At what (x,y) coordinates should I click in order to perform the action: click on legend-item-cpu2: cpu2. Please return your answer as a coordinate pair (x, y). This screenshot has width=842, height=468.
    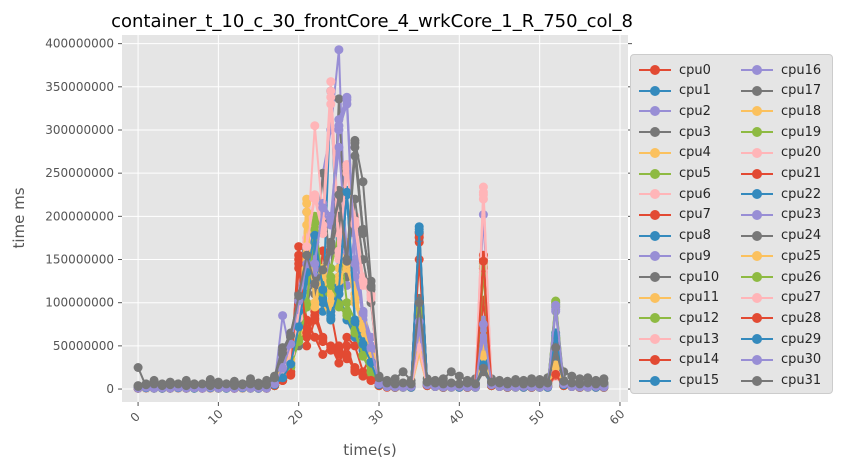
    Looking at the image, I should click on (675, 111).